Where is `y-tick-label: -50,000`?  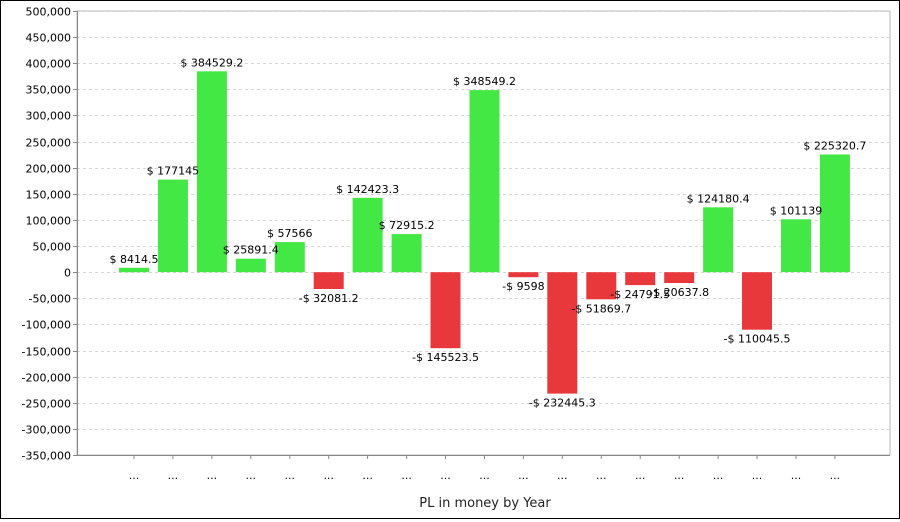 y-tick-label: -50,000 is located at coordinates (50, 299).